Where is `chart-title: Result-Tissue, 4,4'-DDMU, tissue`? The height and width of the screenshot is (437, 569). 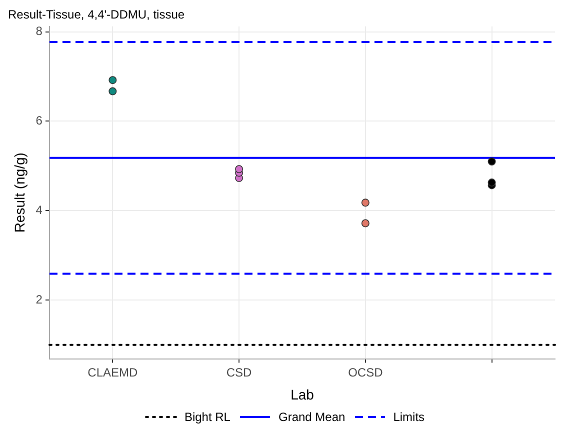
chart-title: Result-Tissue, 4,4'-DDMU, tissue is located at coordinates (96, 15).